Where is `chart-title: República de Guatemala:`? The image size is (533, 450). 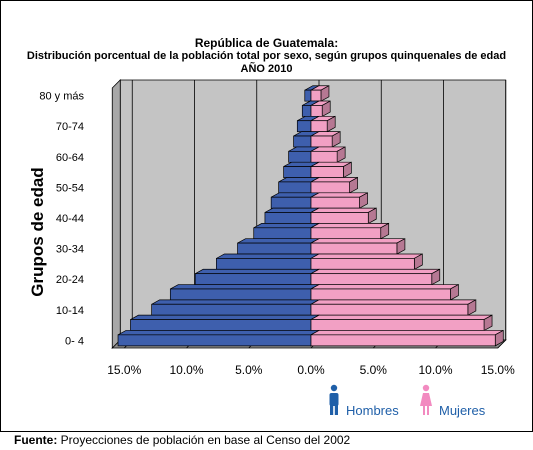 chart-title: República de Guatemala: is located at coordinates (266, 43).